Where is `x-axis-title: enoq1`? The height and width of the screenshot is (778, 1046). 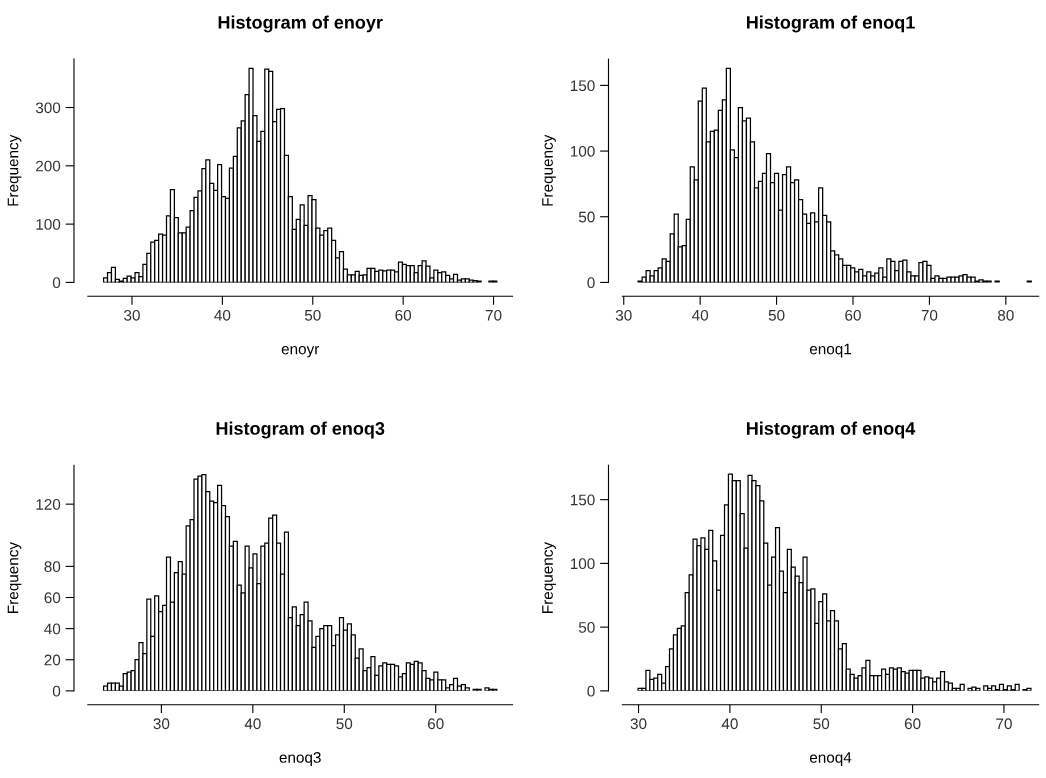
x-axis-title: enoq1 is located at coordinates (830, 350).